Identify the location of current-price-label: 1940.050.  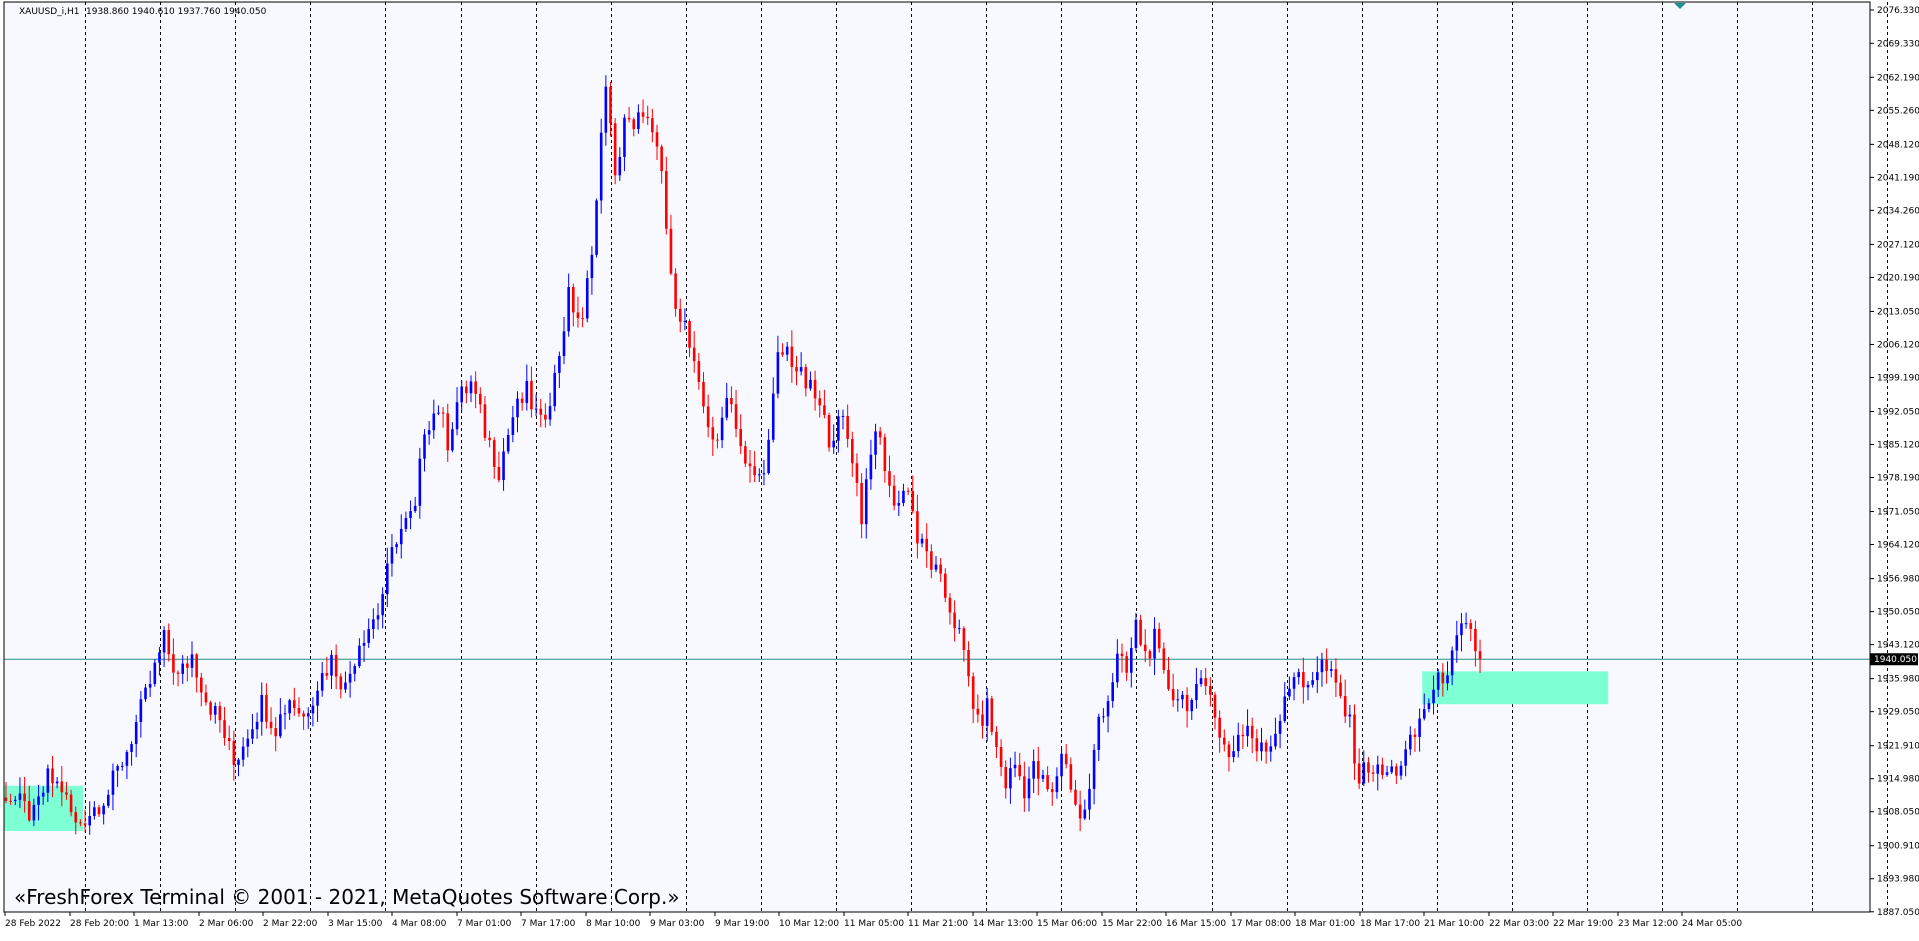
(1894, 659).